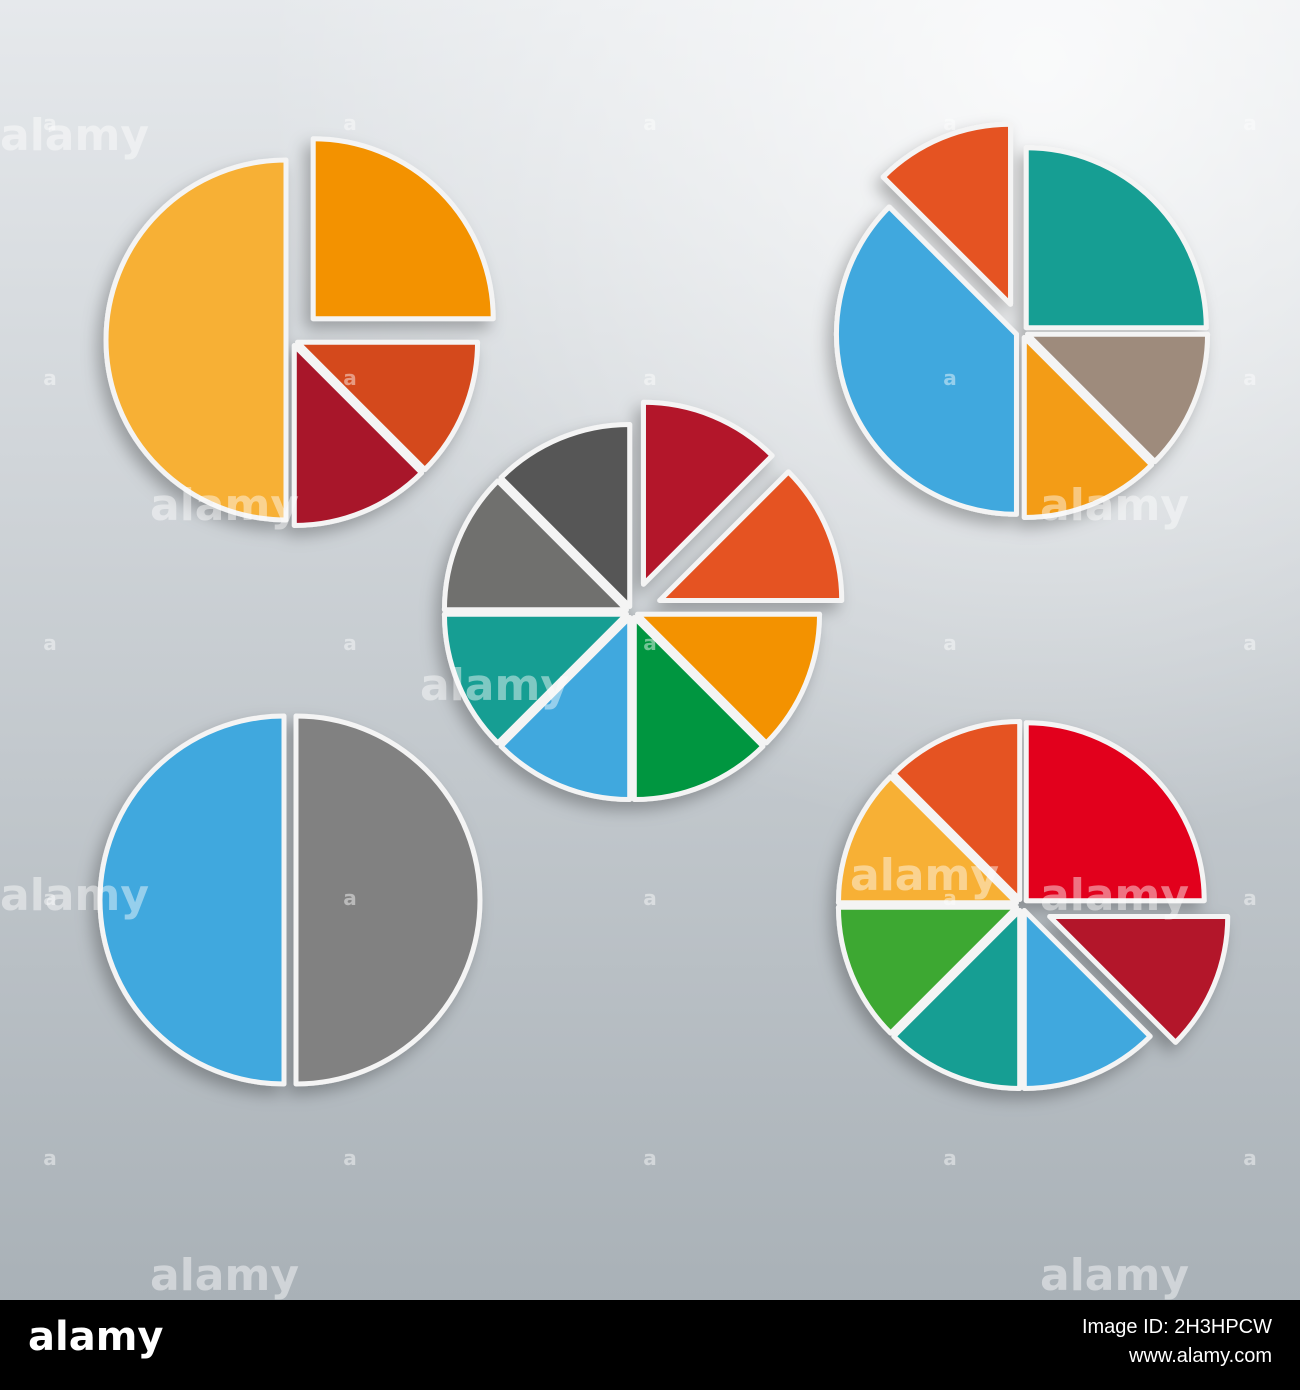  What do you see at coordinates (95, 1337) in the screenshot?
I see `footer-logo: alamy` at bounding box center [95, 1337].